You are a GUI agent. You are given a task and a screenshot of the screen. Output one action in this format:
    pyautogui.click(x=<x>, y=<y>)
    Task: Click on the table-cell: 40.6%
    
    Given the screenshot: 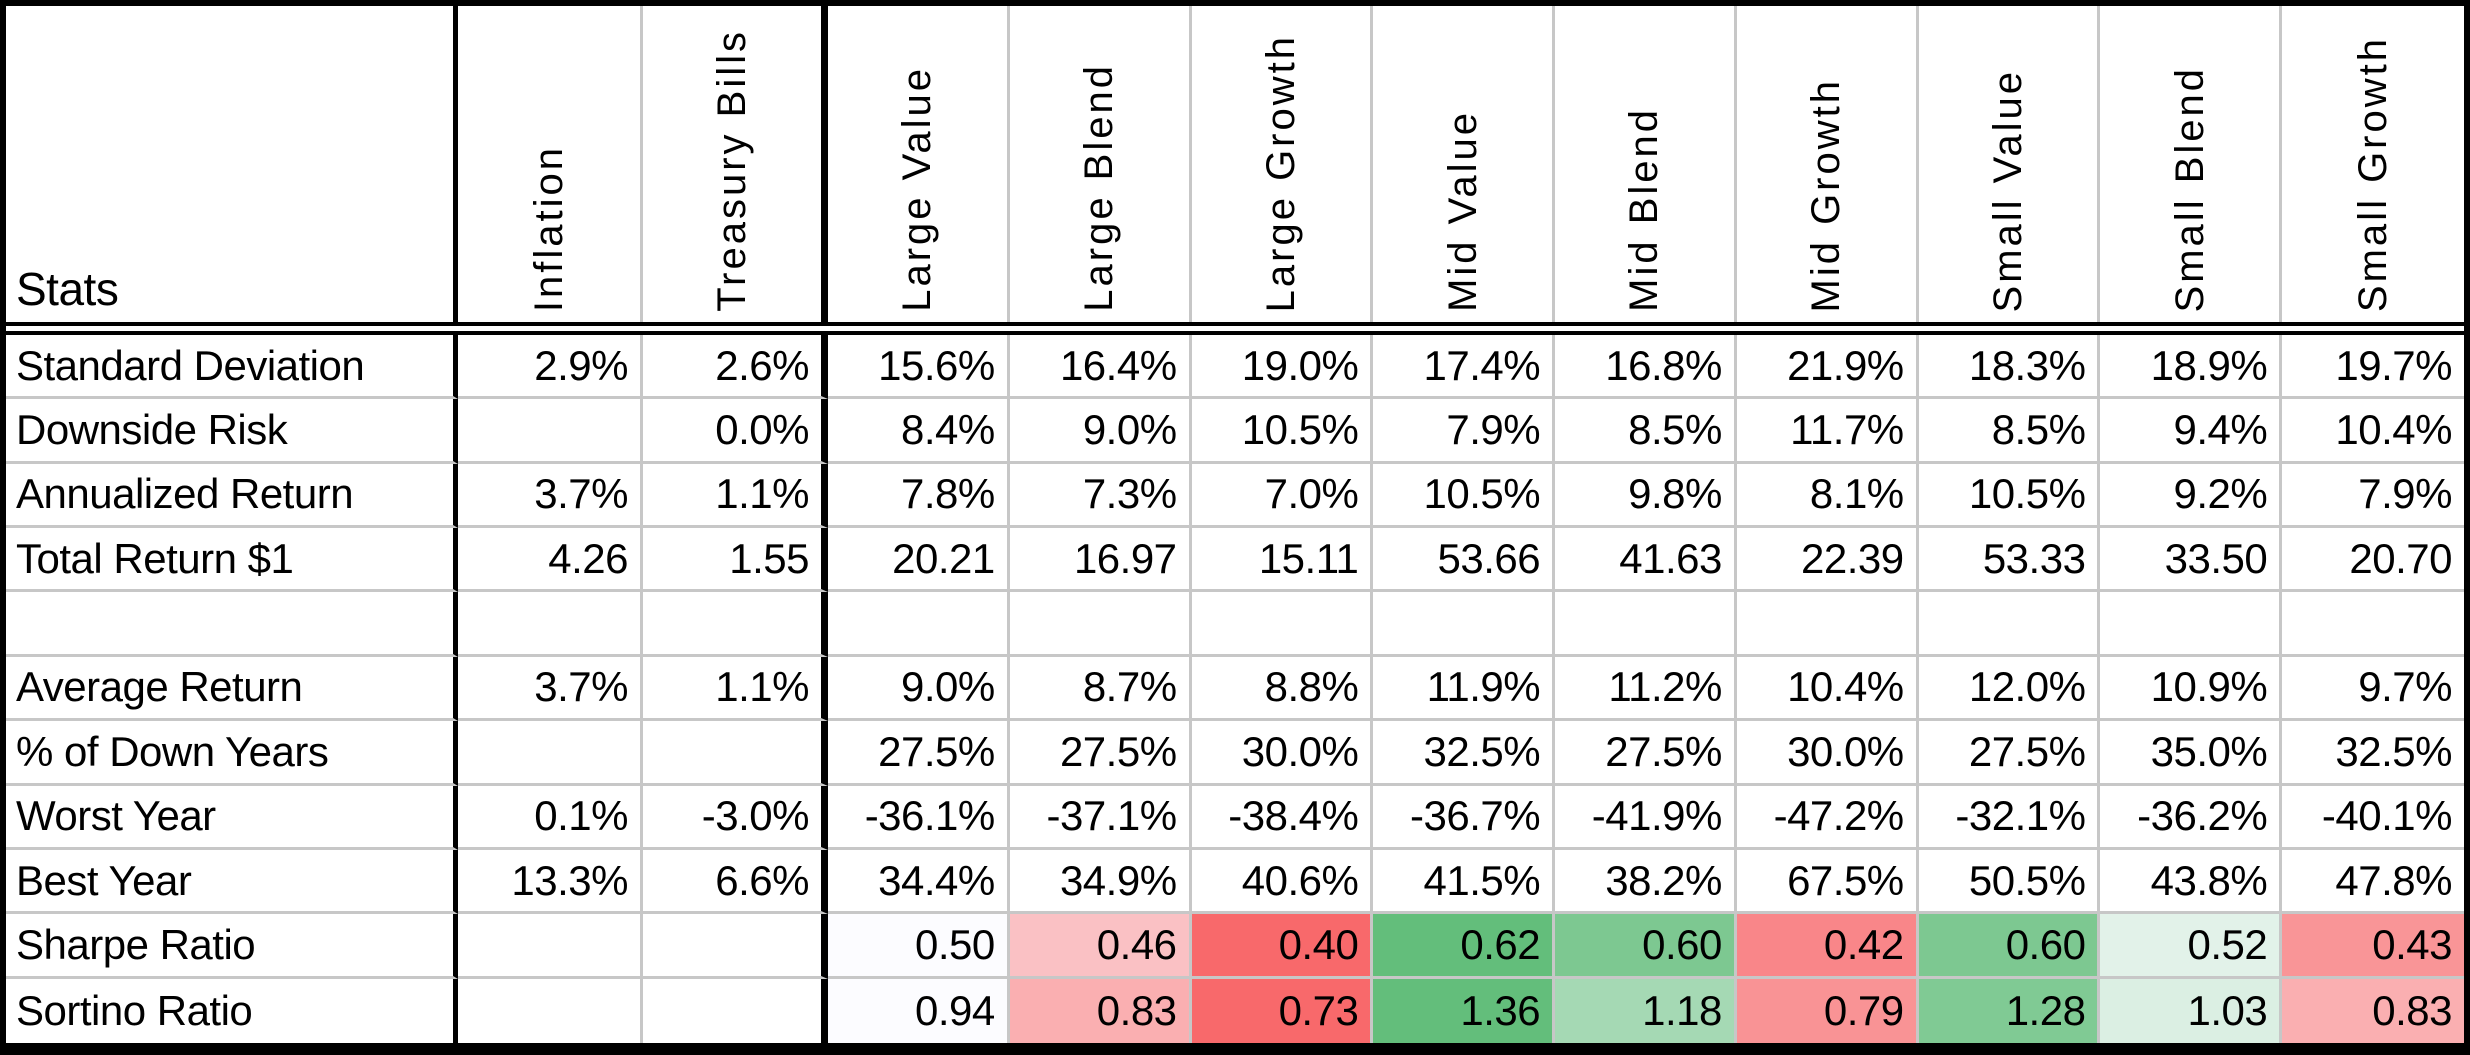 What is the action you would take?
    pyautogui.click(x=1282, y=882)
    